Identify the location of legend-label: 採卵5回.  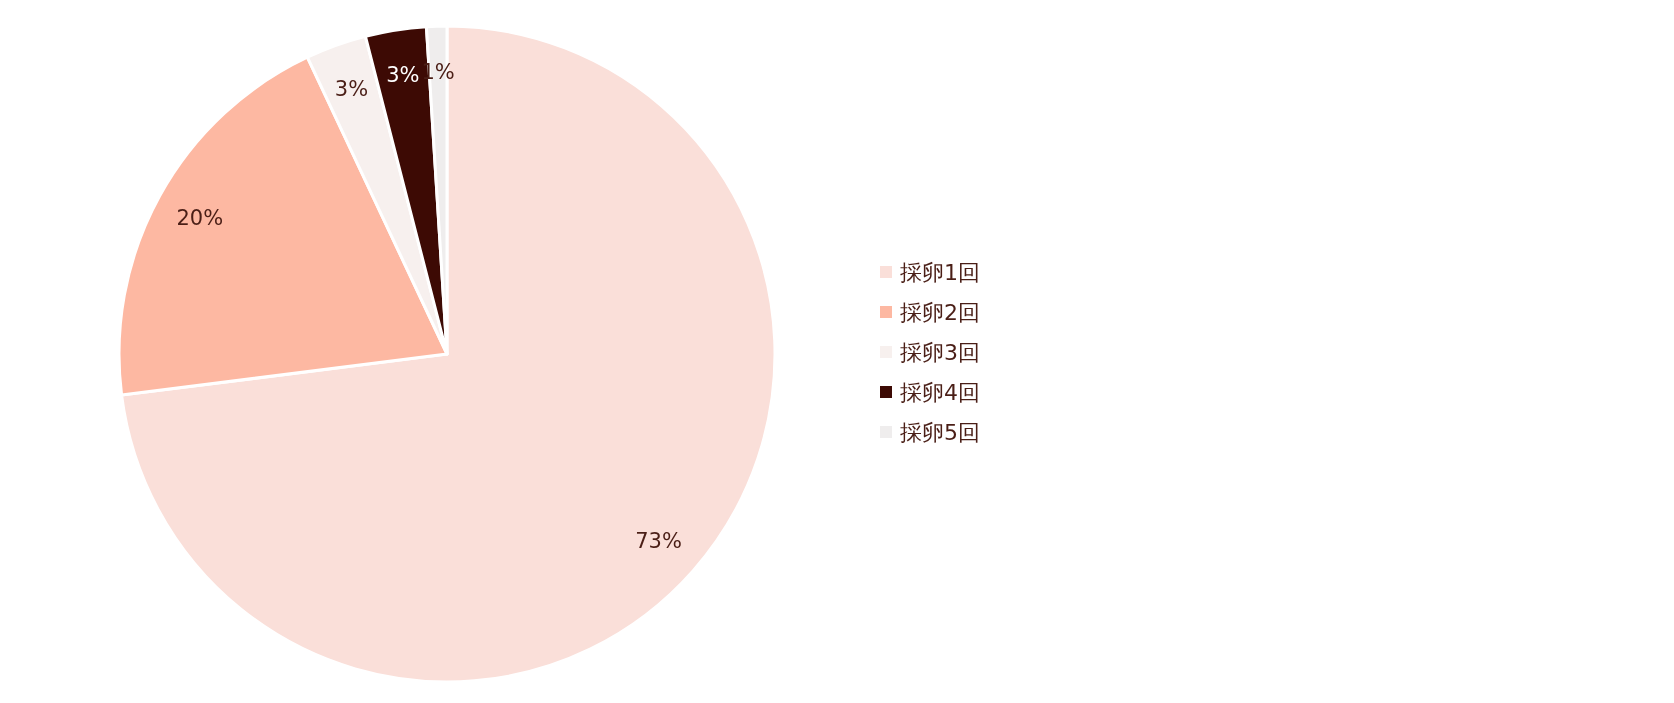
(940, 432).